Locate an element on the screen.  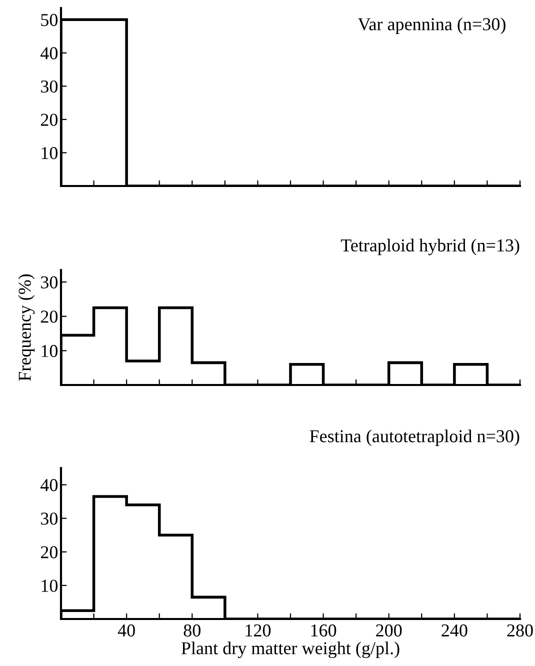
y-tick-label: 50 is located at coordinates (49, 20).